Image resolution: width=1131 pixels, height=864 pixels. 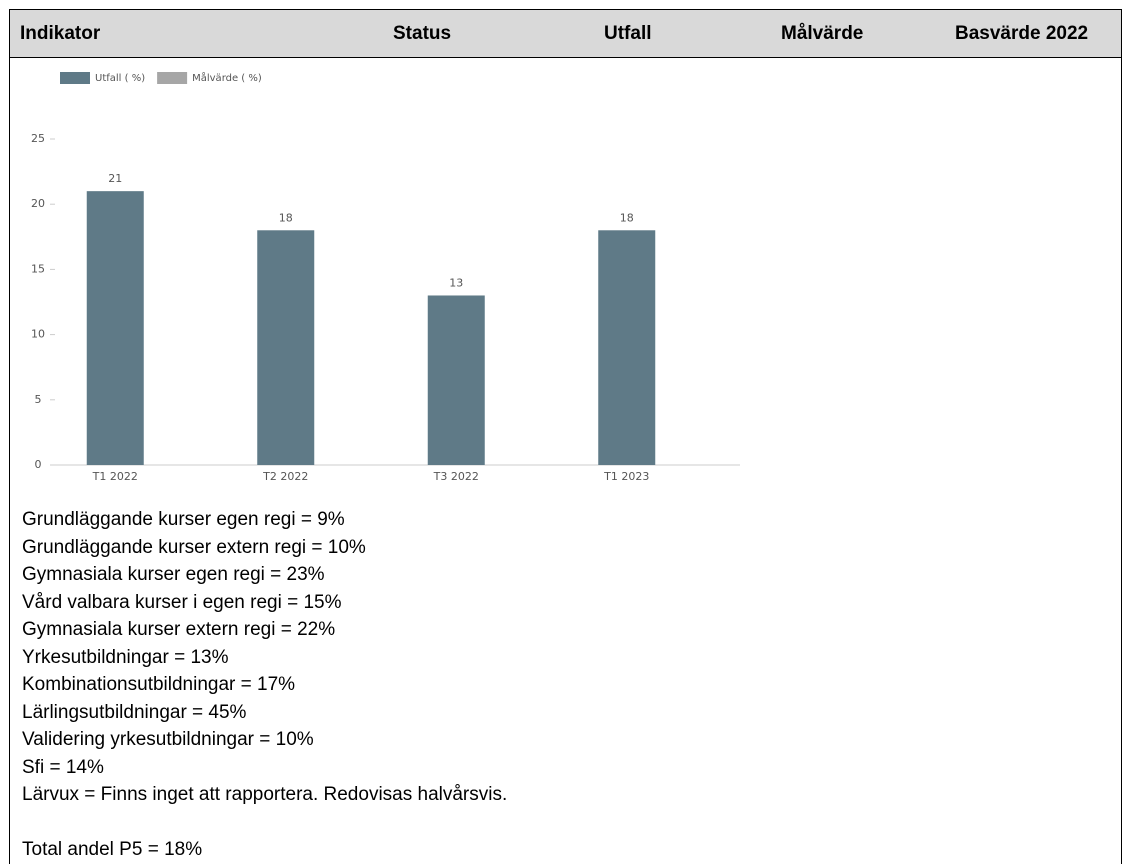 I want to click on x-tick-label: T1 2023, so click(x=626, y=476).